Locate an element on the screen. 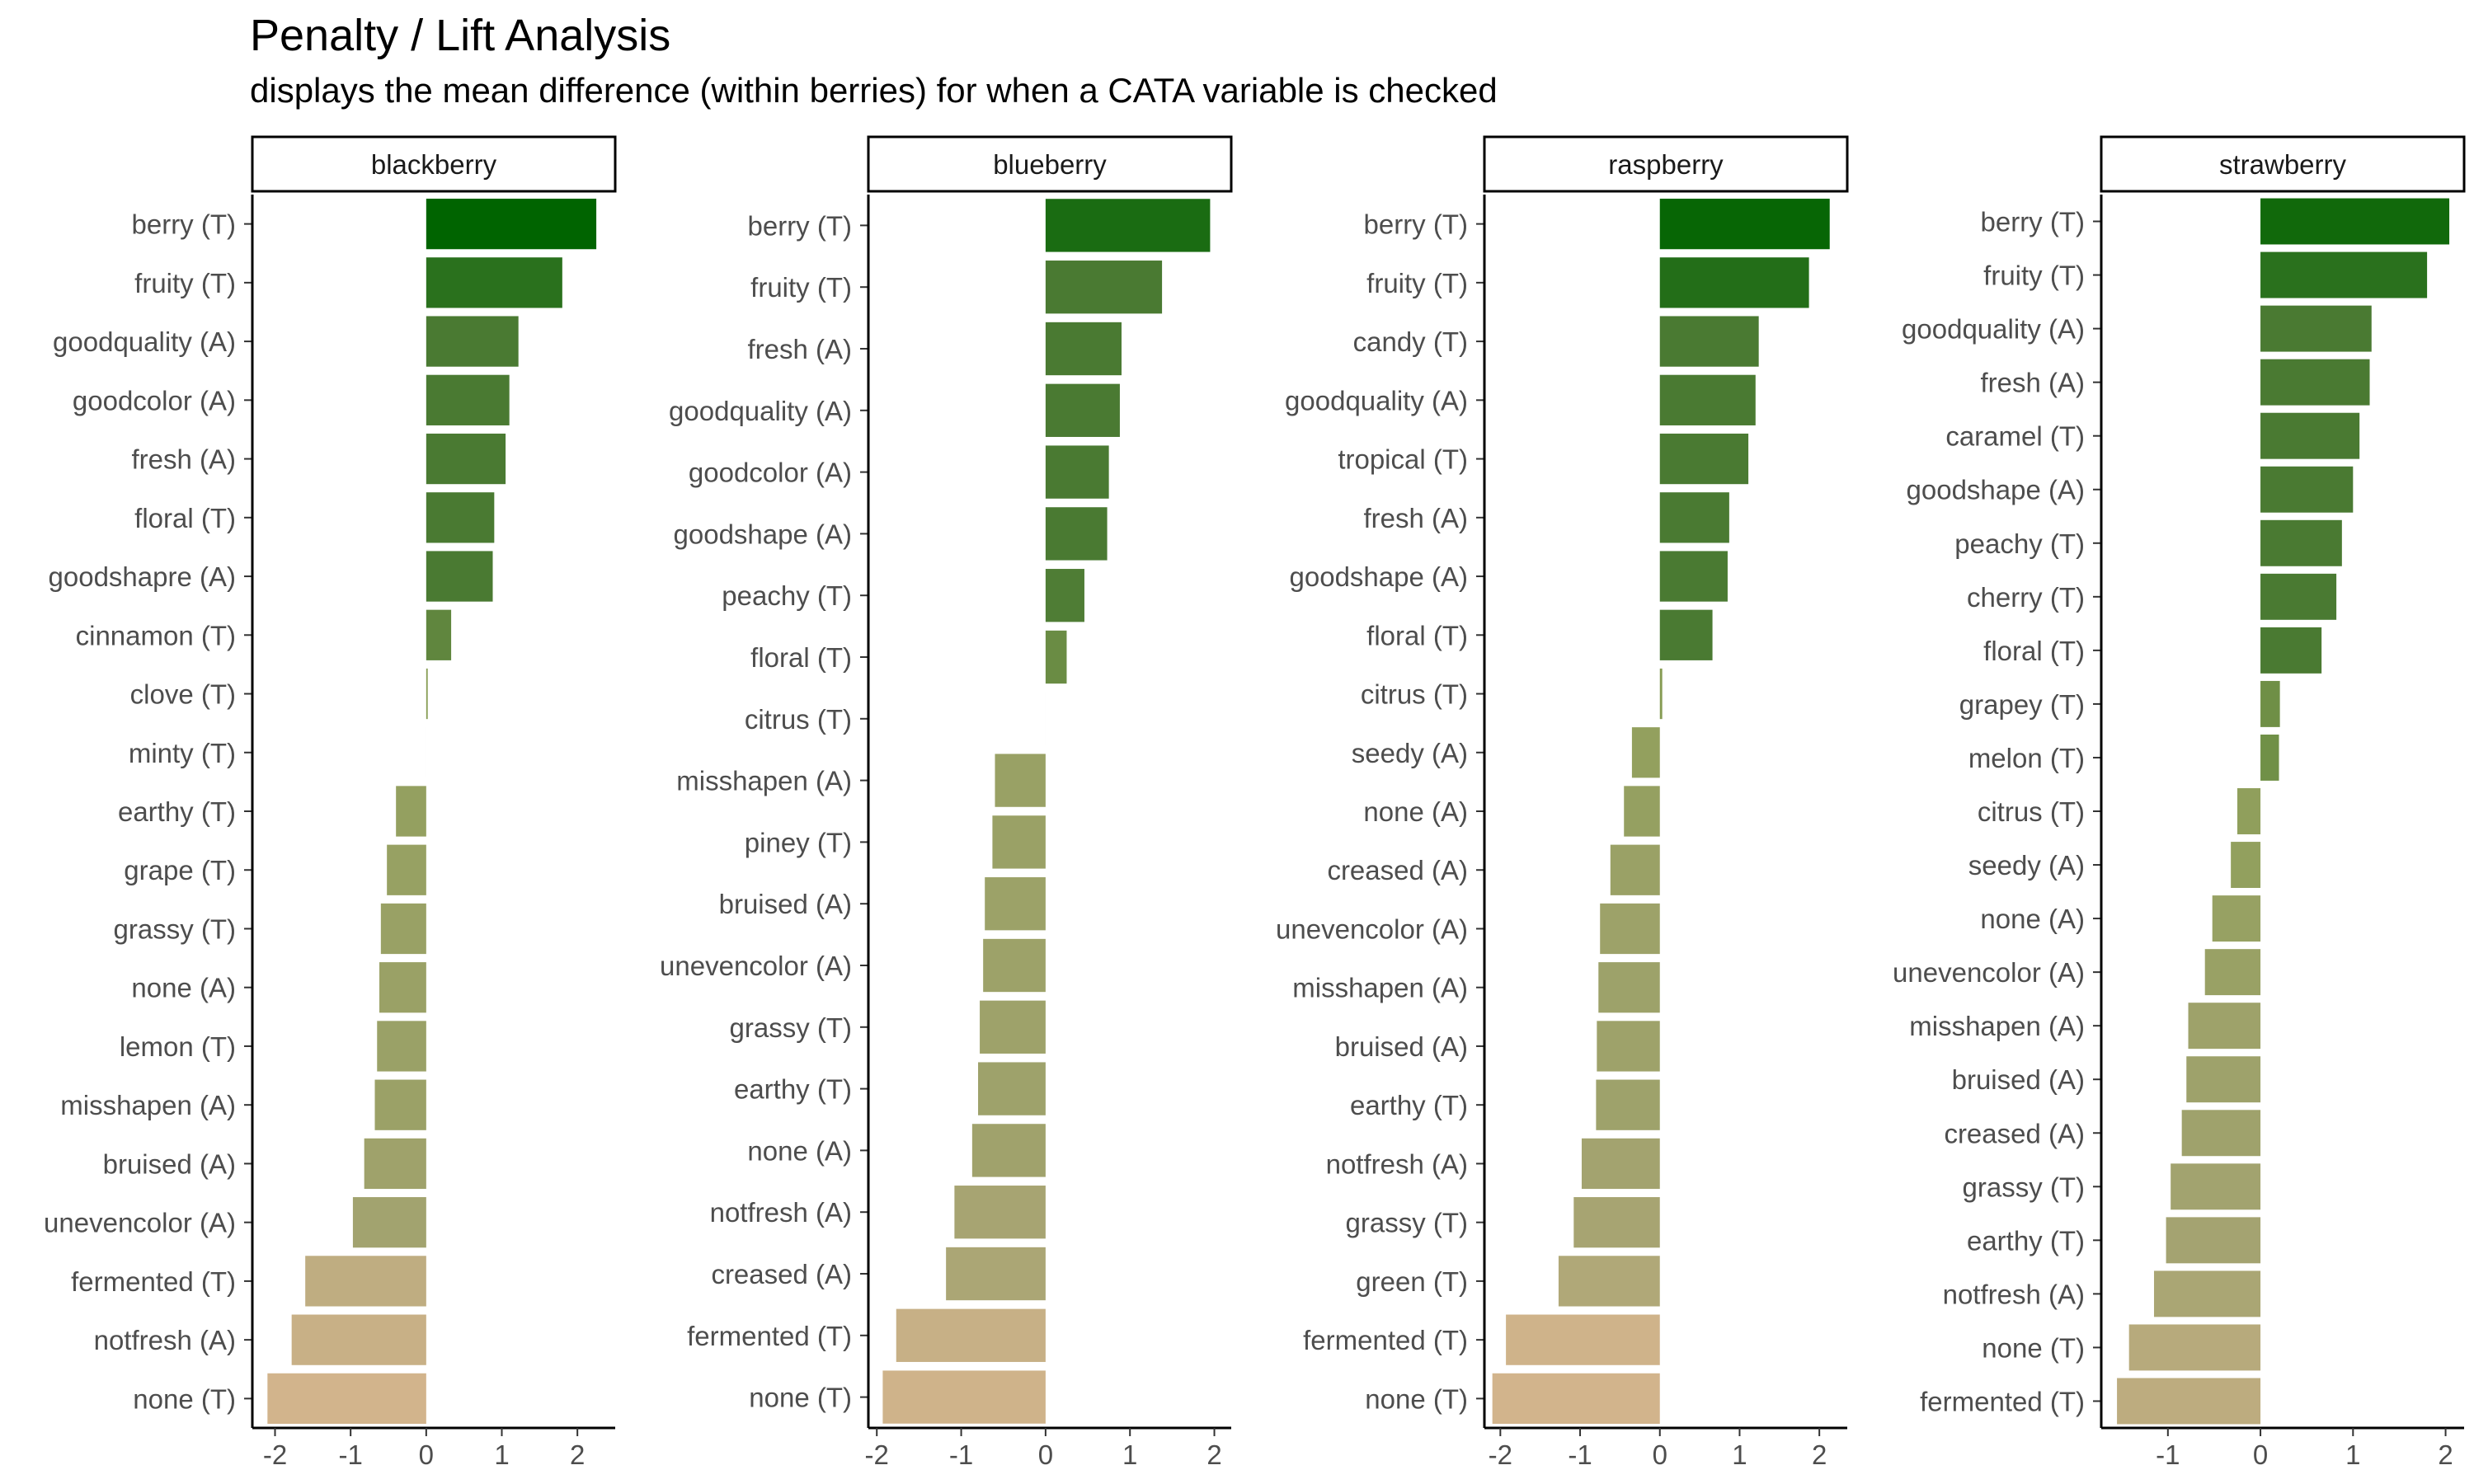  bar-strawberry-goodquality-a is located at coordinates (2316, 328).